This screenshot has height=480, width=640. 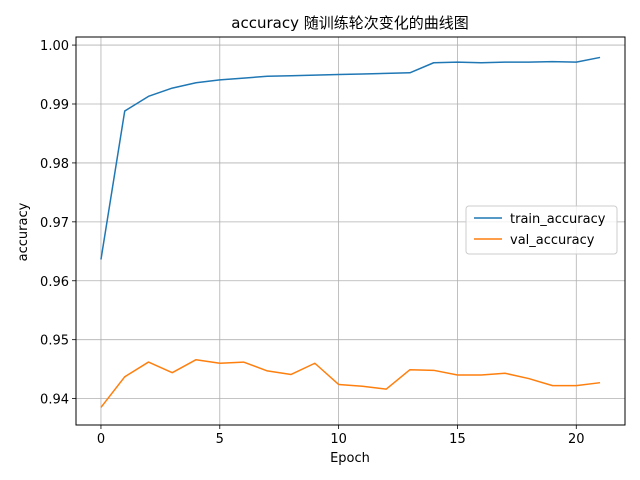 I want to click on y-axis-label: accuracy, so click(x=23, y=231).